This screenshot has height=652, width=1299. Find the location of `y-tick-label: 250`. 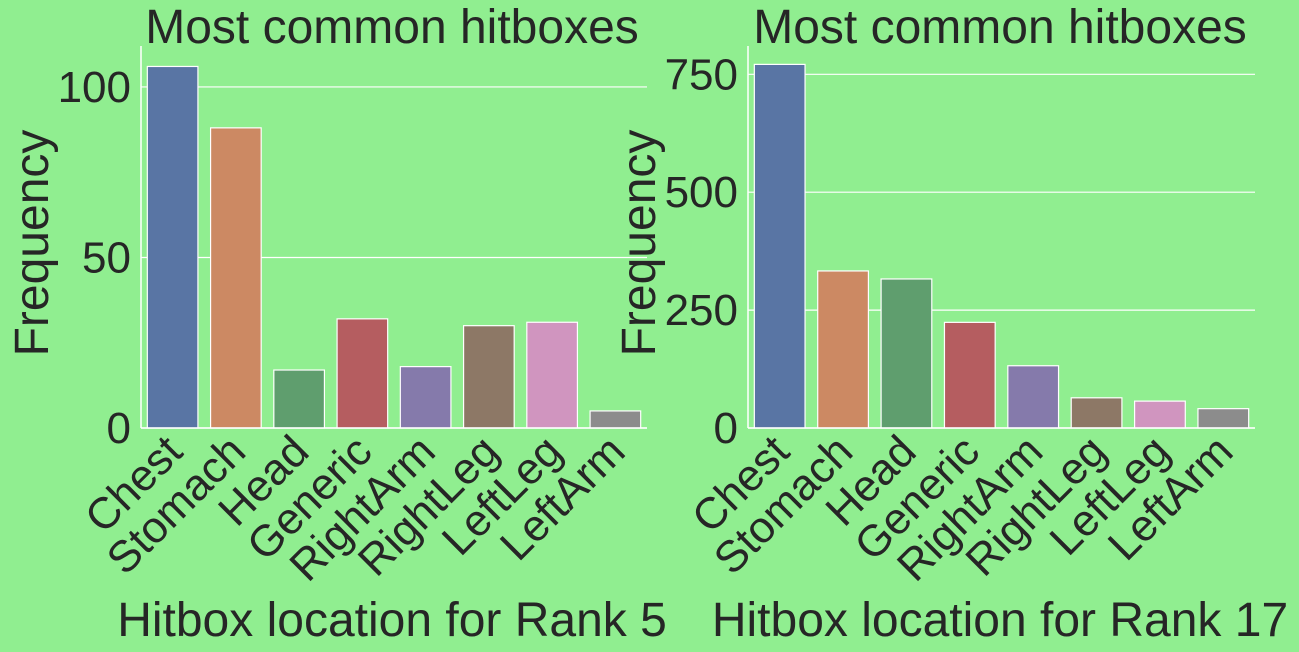

y-tick-label: 250 is located at coordinates (701, 310).